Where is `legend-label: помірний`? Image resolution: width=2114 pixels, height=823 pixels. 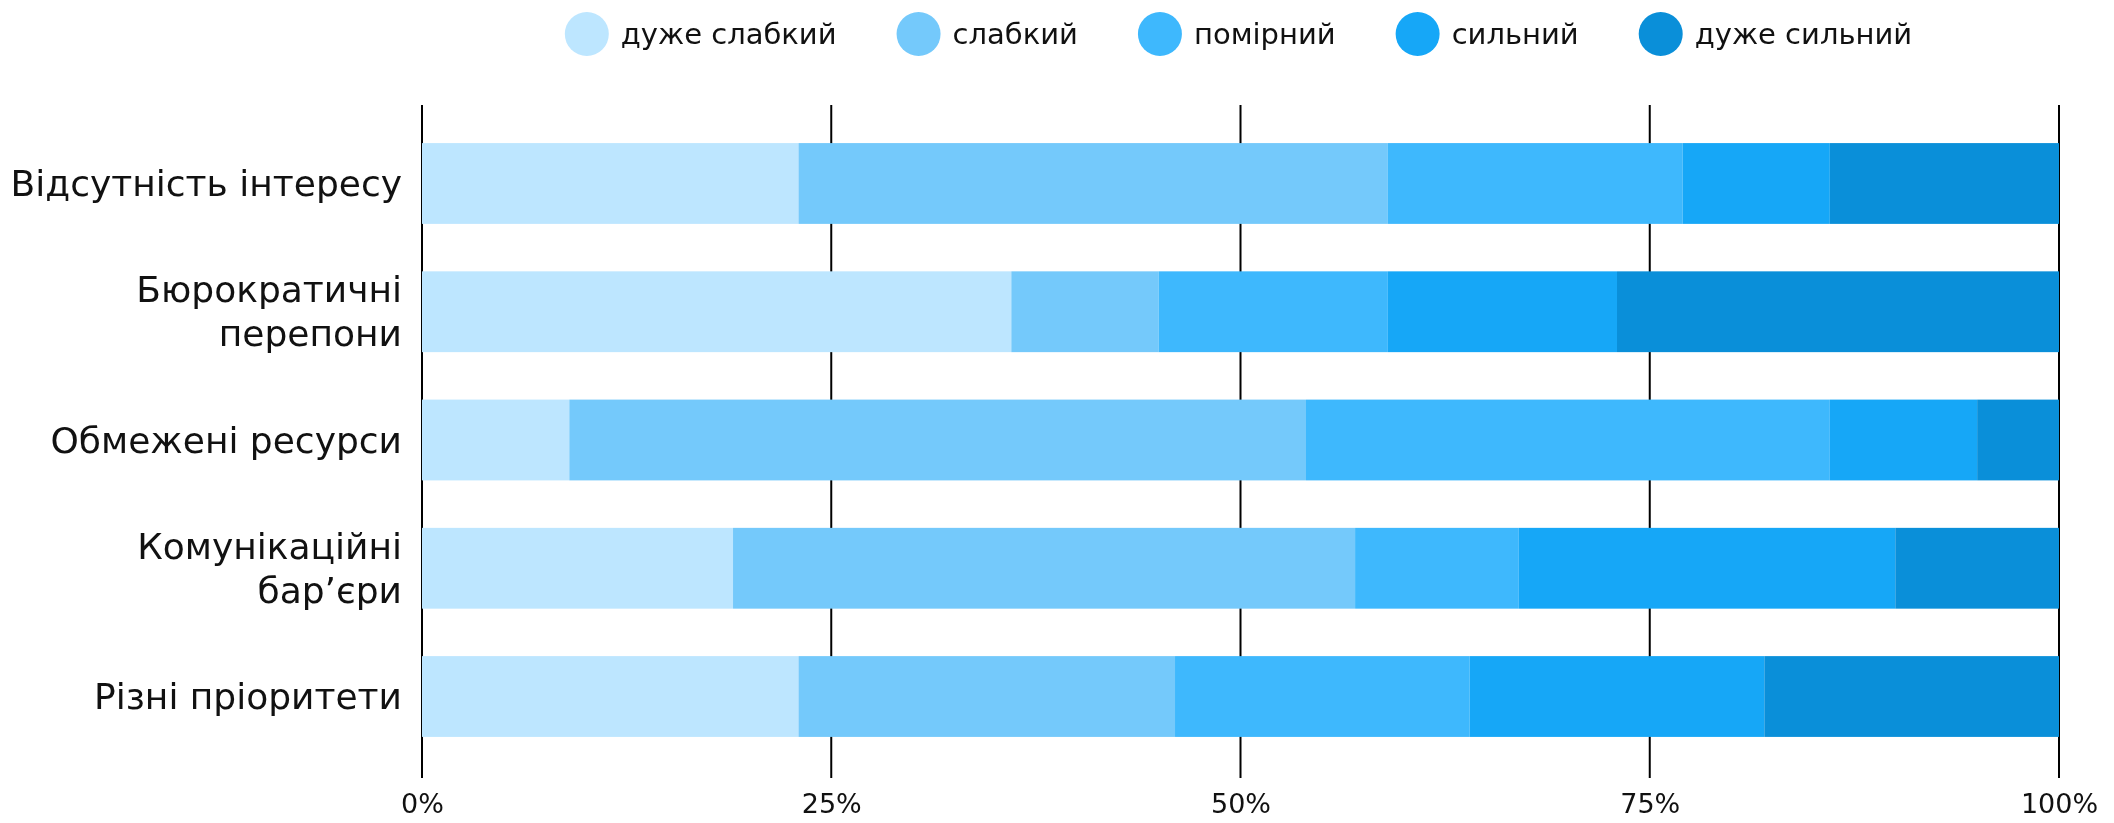 legend-label: помірний is located at coordinates (1264, 34).